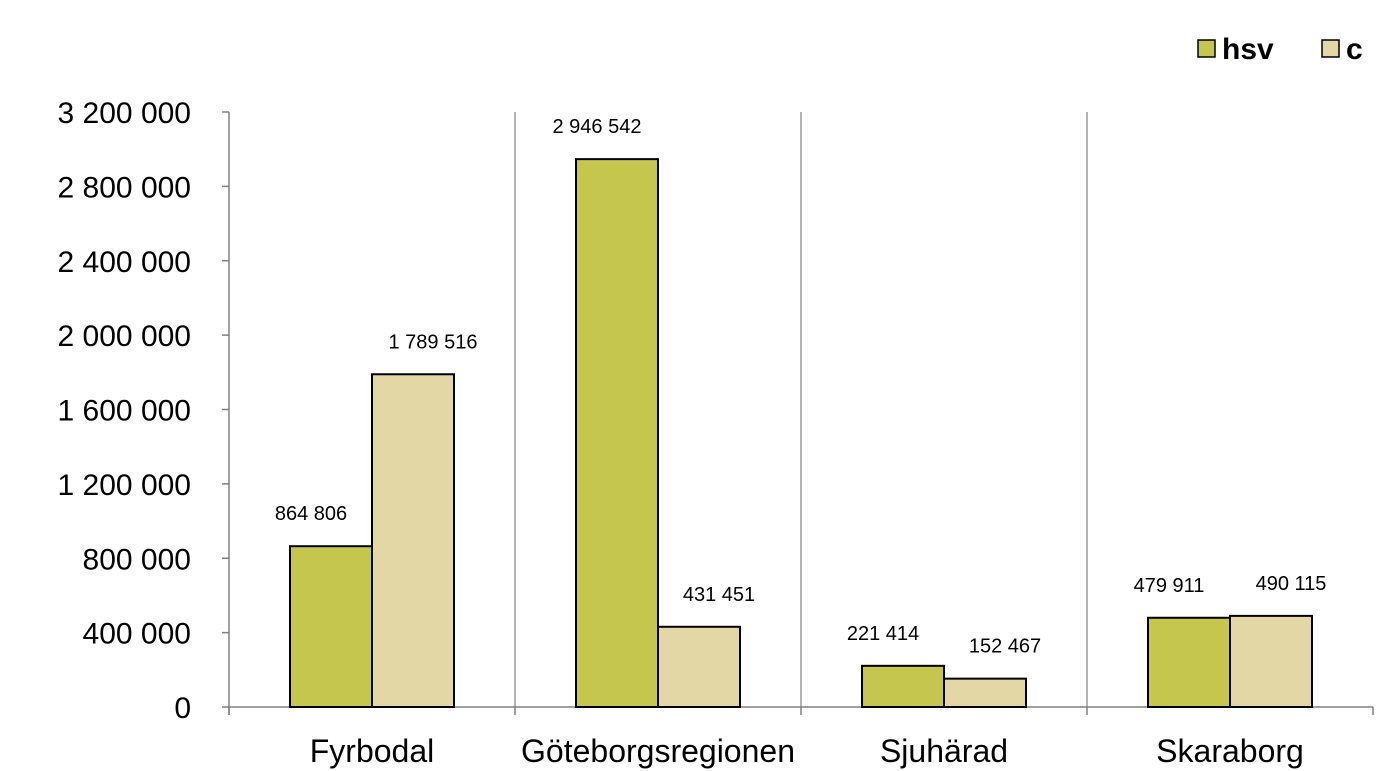 Image resolution: width=1381 pixels, height=771 pixels. Describe the element at coordinates (719, 595) in the screenshot. I see `data-label-c-1: 431 451` at that location.